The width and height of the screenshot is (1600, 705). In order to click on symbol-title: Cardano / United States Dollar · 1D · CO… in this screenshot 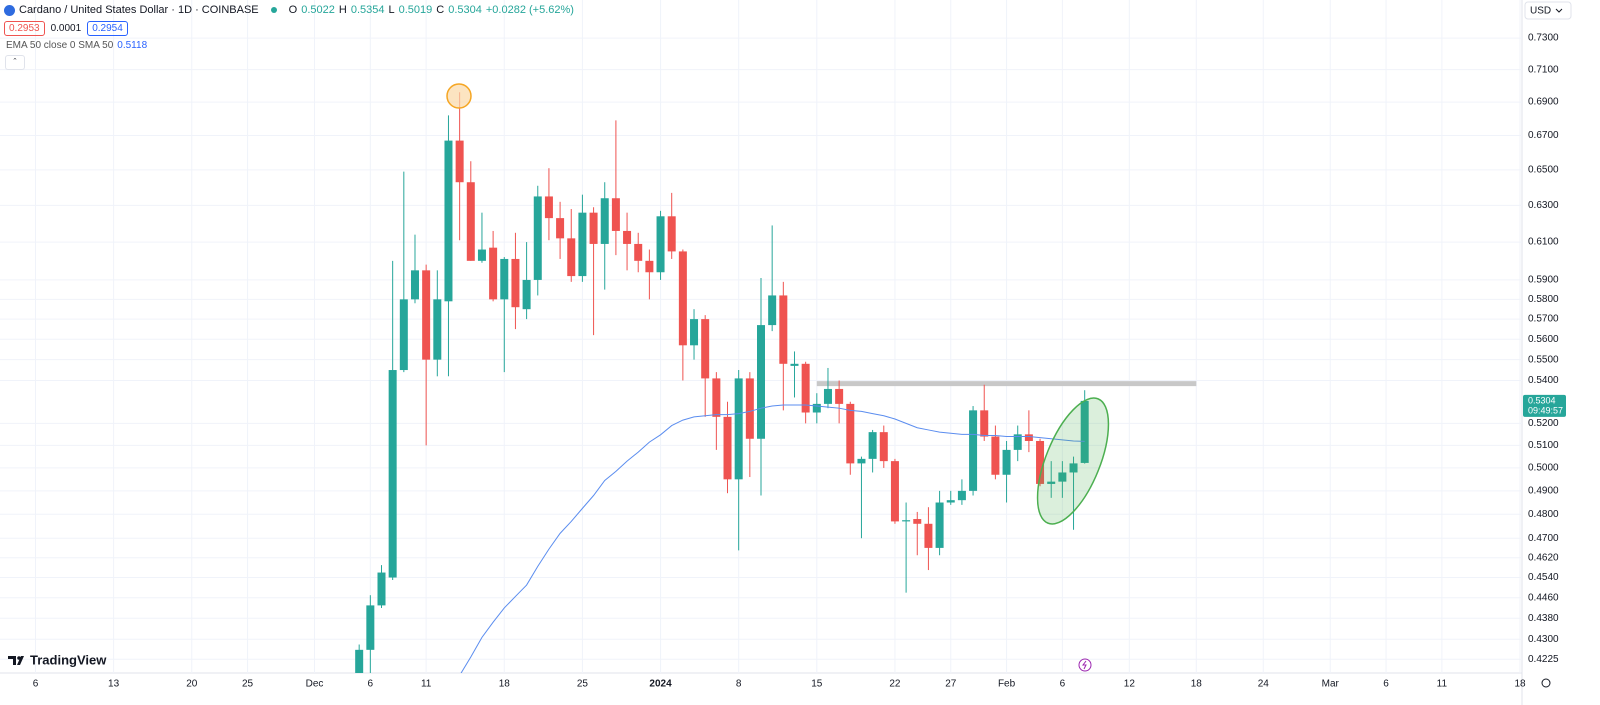, I will do `click(139, 10)`.